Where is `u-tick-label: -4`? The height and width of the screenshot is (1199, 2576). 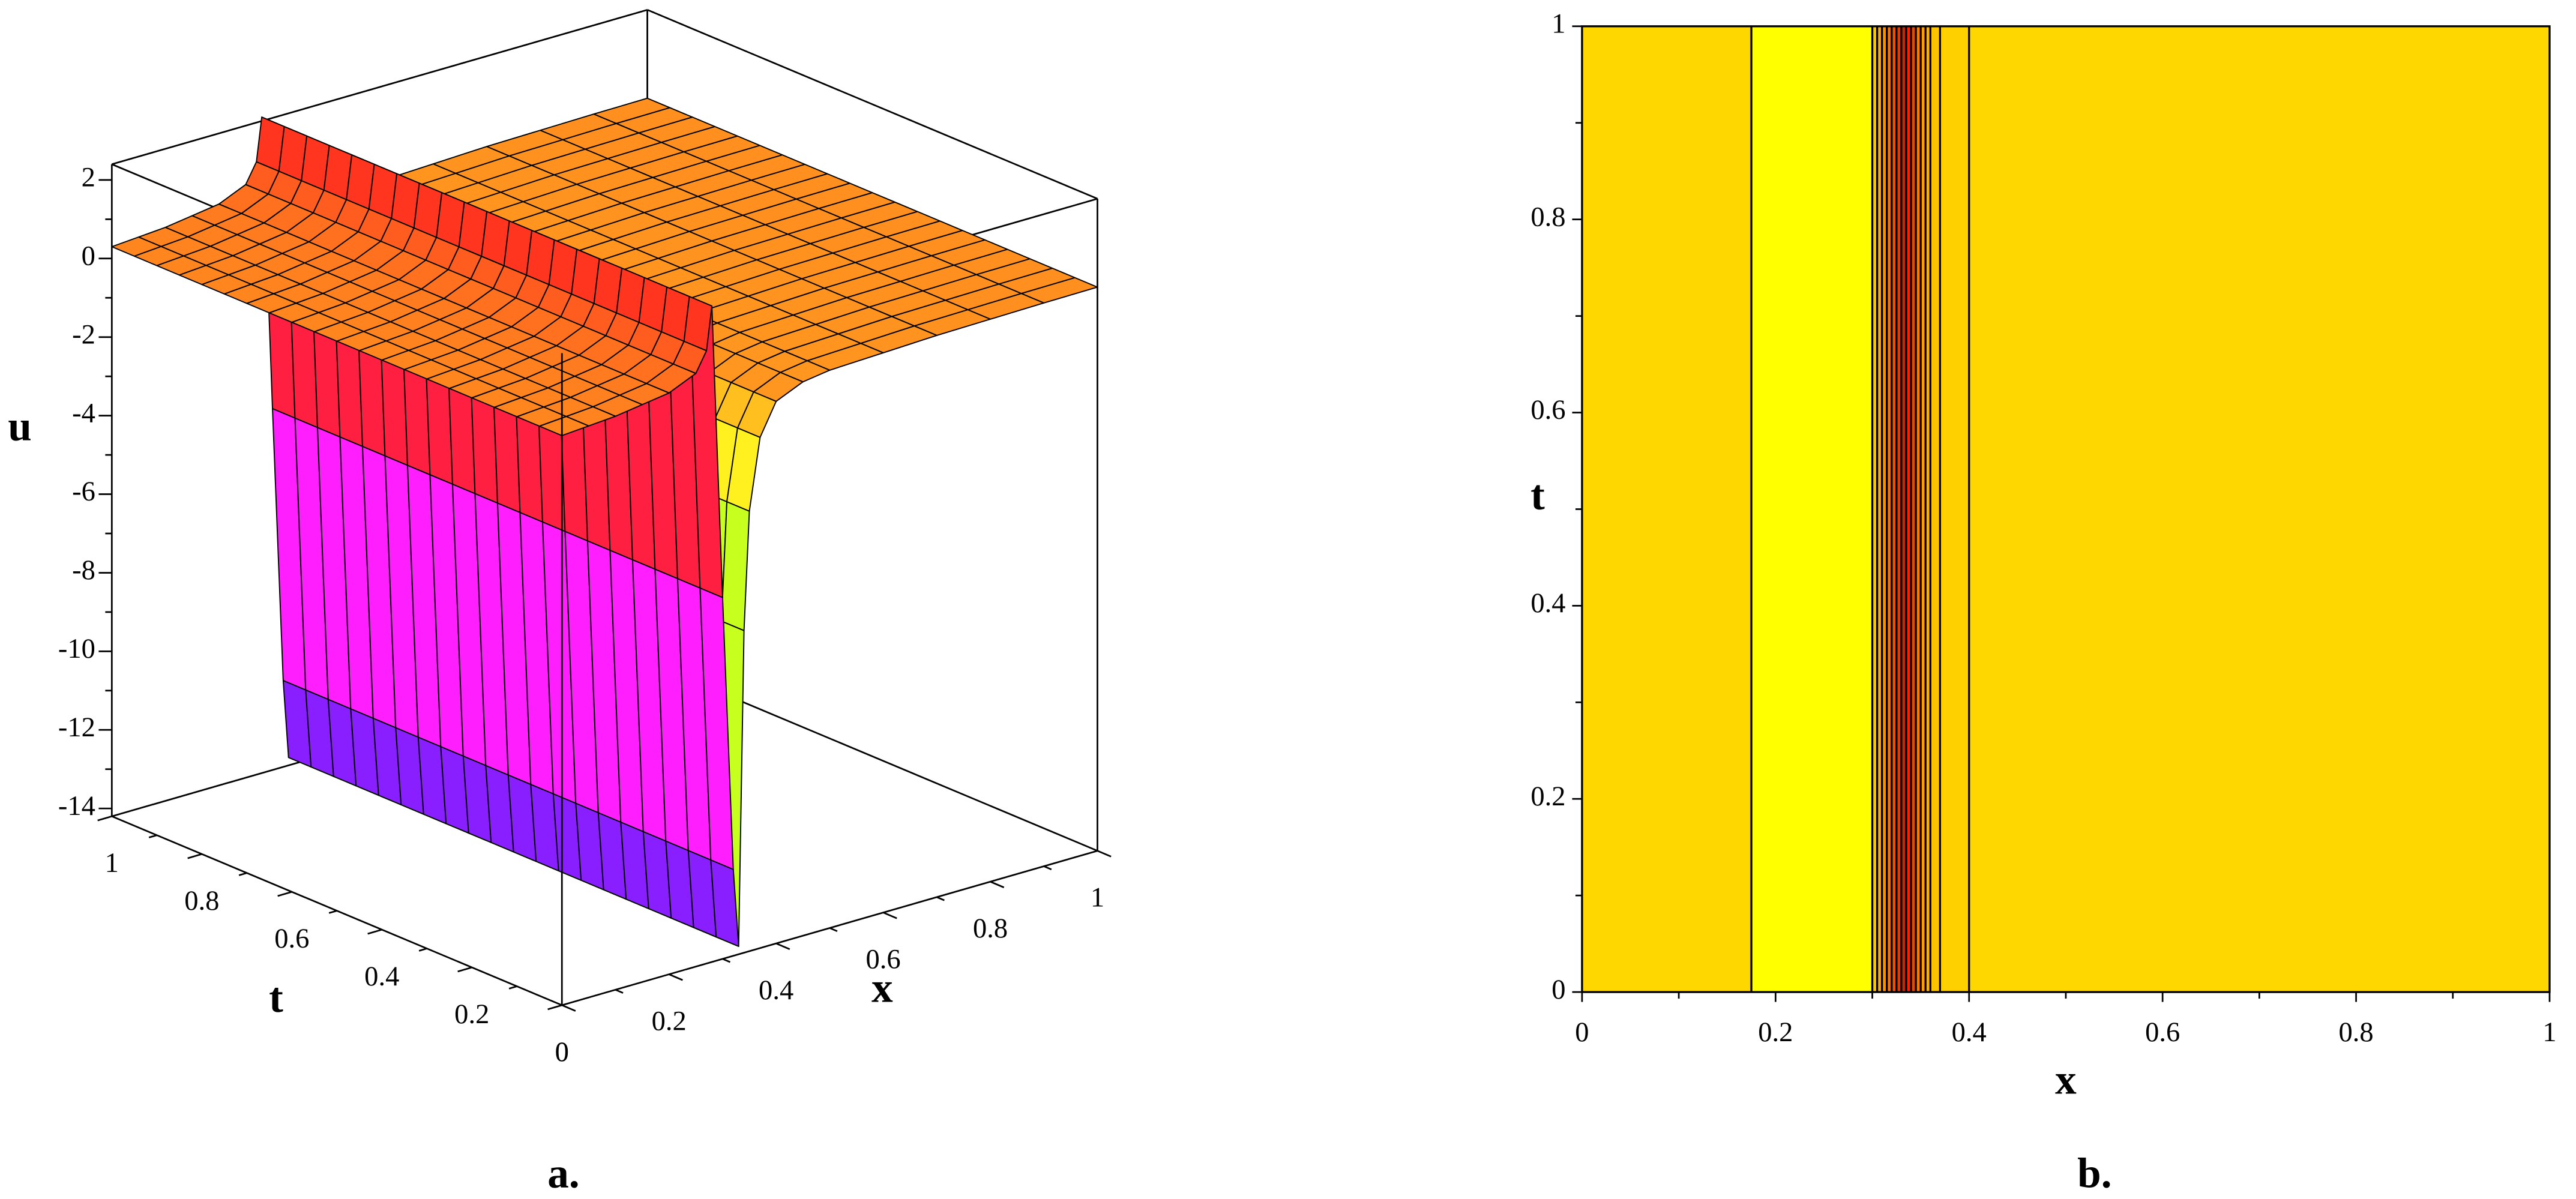
u-tick-label: -4 is located at coordinates (84, 413).